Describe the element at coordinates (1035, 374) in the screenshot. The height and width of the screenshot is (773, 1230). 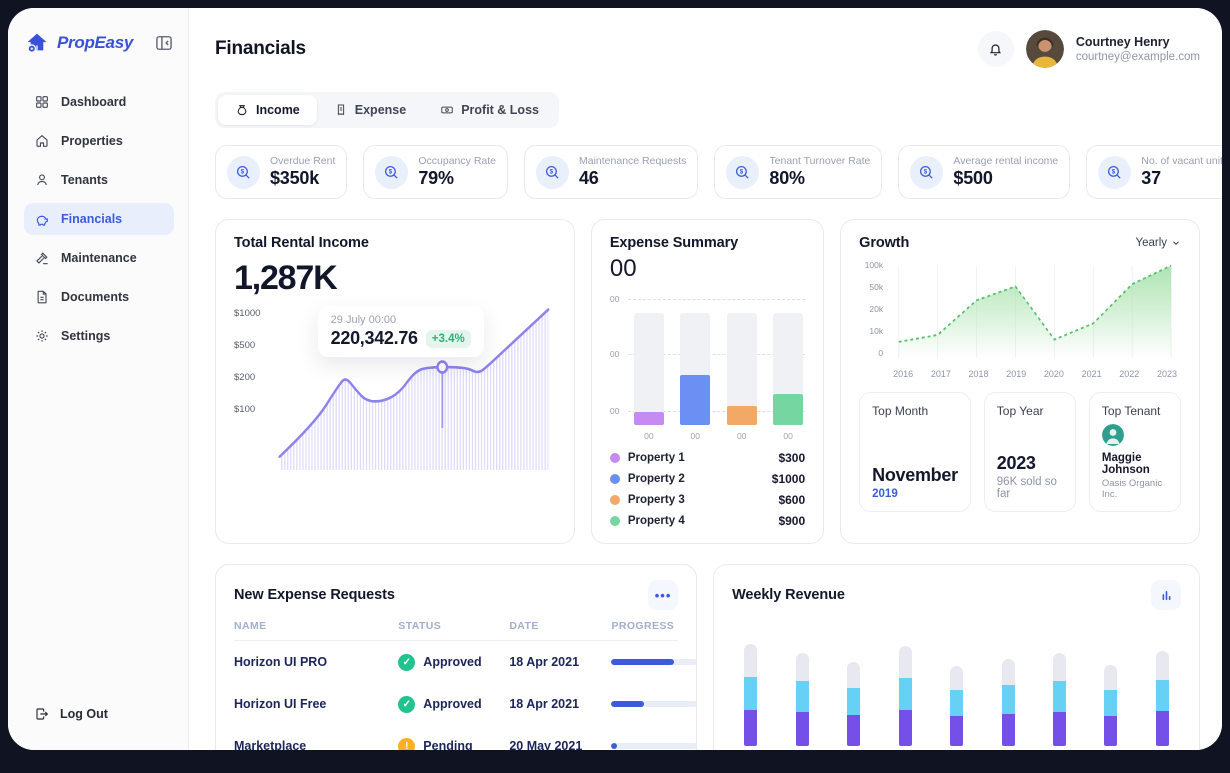
I see `x-axis-ticks: 2016 2017 2018 2019 2020 2021 2022 2023` at that location.